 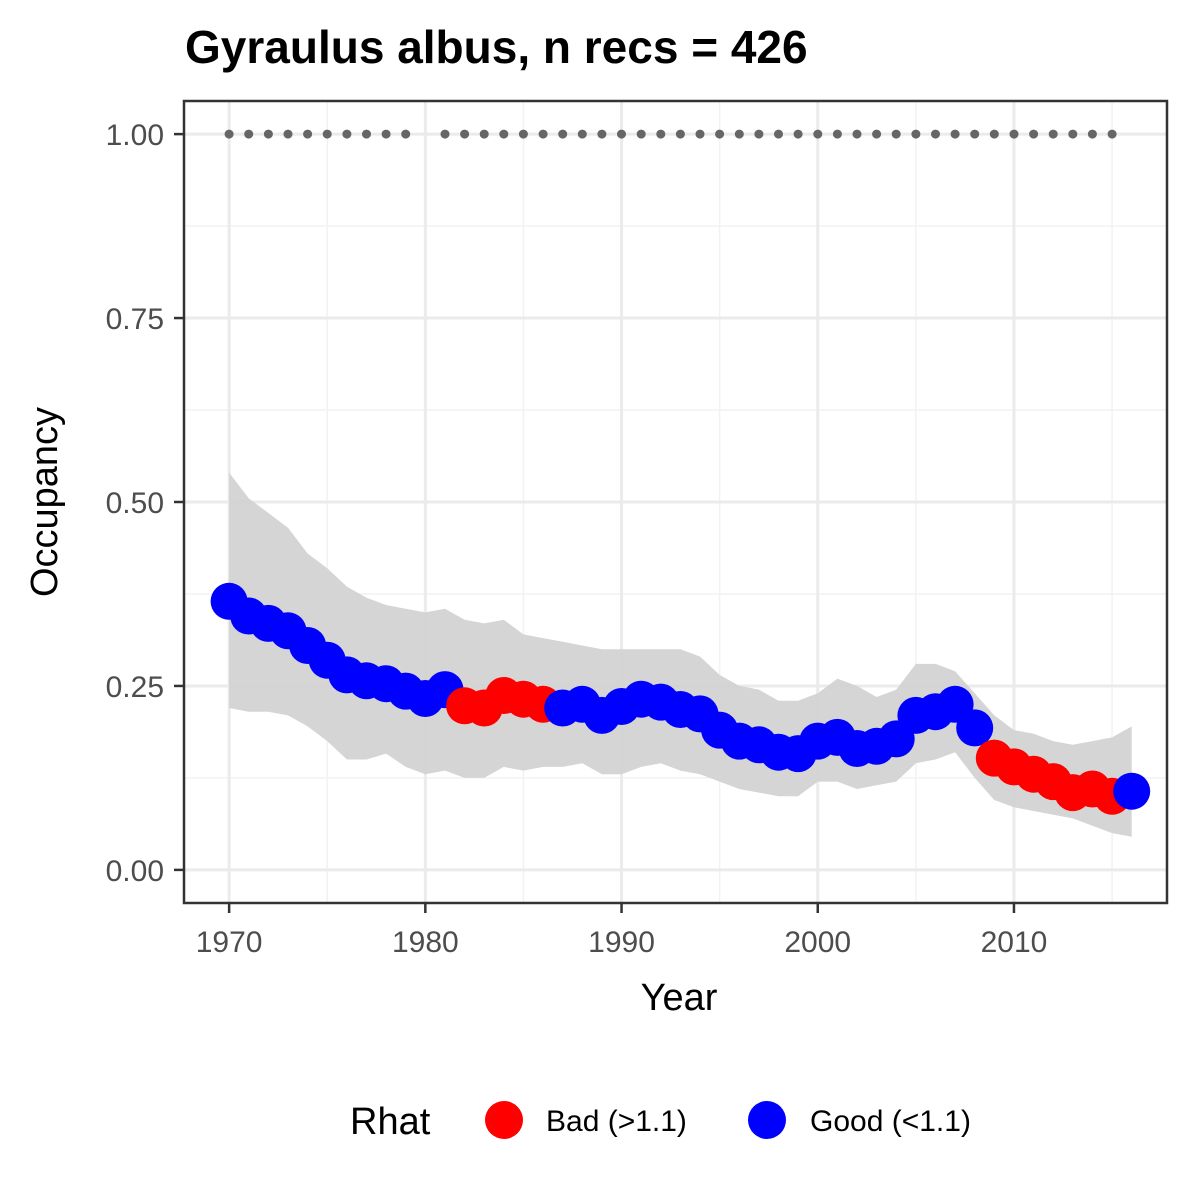 What do you see at coordinates (679, 998) in the screenshot?
I see `x-axis-title: Year` at bounding box center [679, 998].